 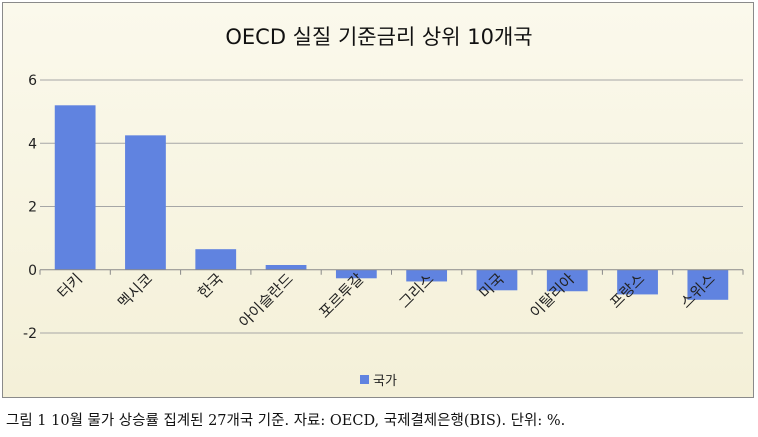 What do you see at coordinates (32, 208) in the screenshot?
I see `y-tick-label: 2` at bounding box center [32, 208].